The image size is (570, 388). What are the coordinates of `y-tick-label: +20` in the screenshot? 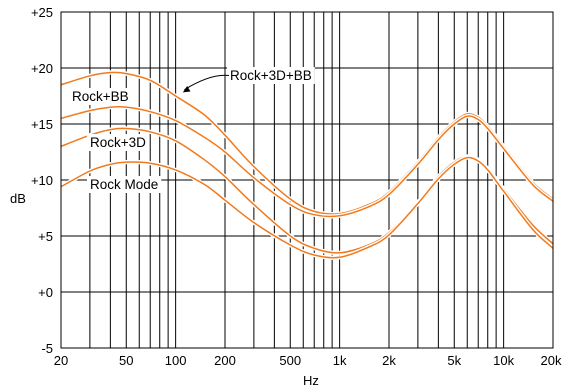 It's located at (42, 68).